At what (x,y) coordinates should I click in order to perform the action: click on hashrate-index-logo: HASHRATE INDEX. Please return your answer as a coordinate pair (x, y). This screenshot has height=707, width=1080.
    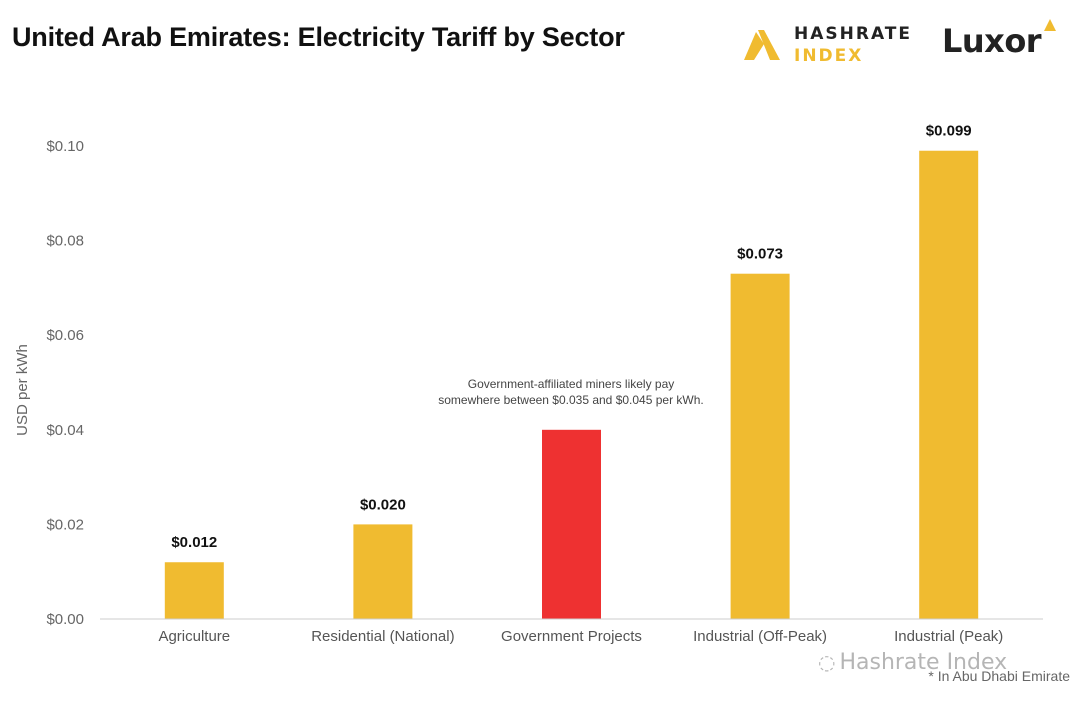
    Looking at the image, I should click on (827, 44).